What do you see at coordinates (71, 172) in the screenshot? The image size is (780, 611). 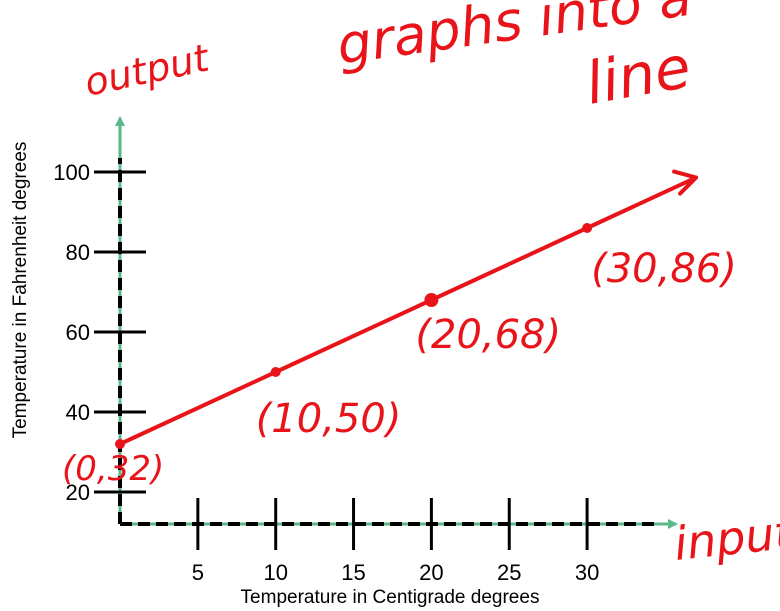 I see `y-tick-label: 100` at bounding box center [71, 172].